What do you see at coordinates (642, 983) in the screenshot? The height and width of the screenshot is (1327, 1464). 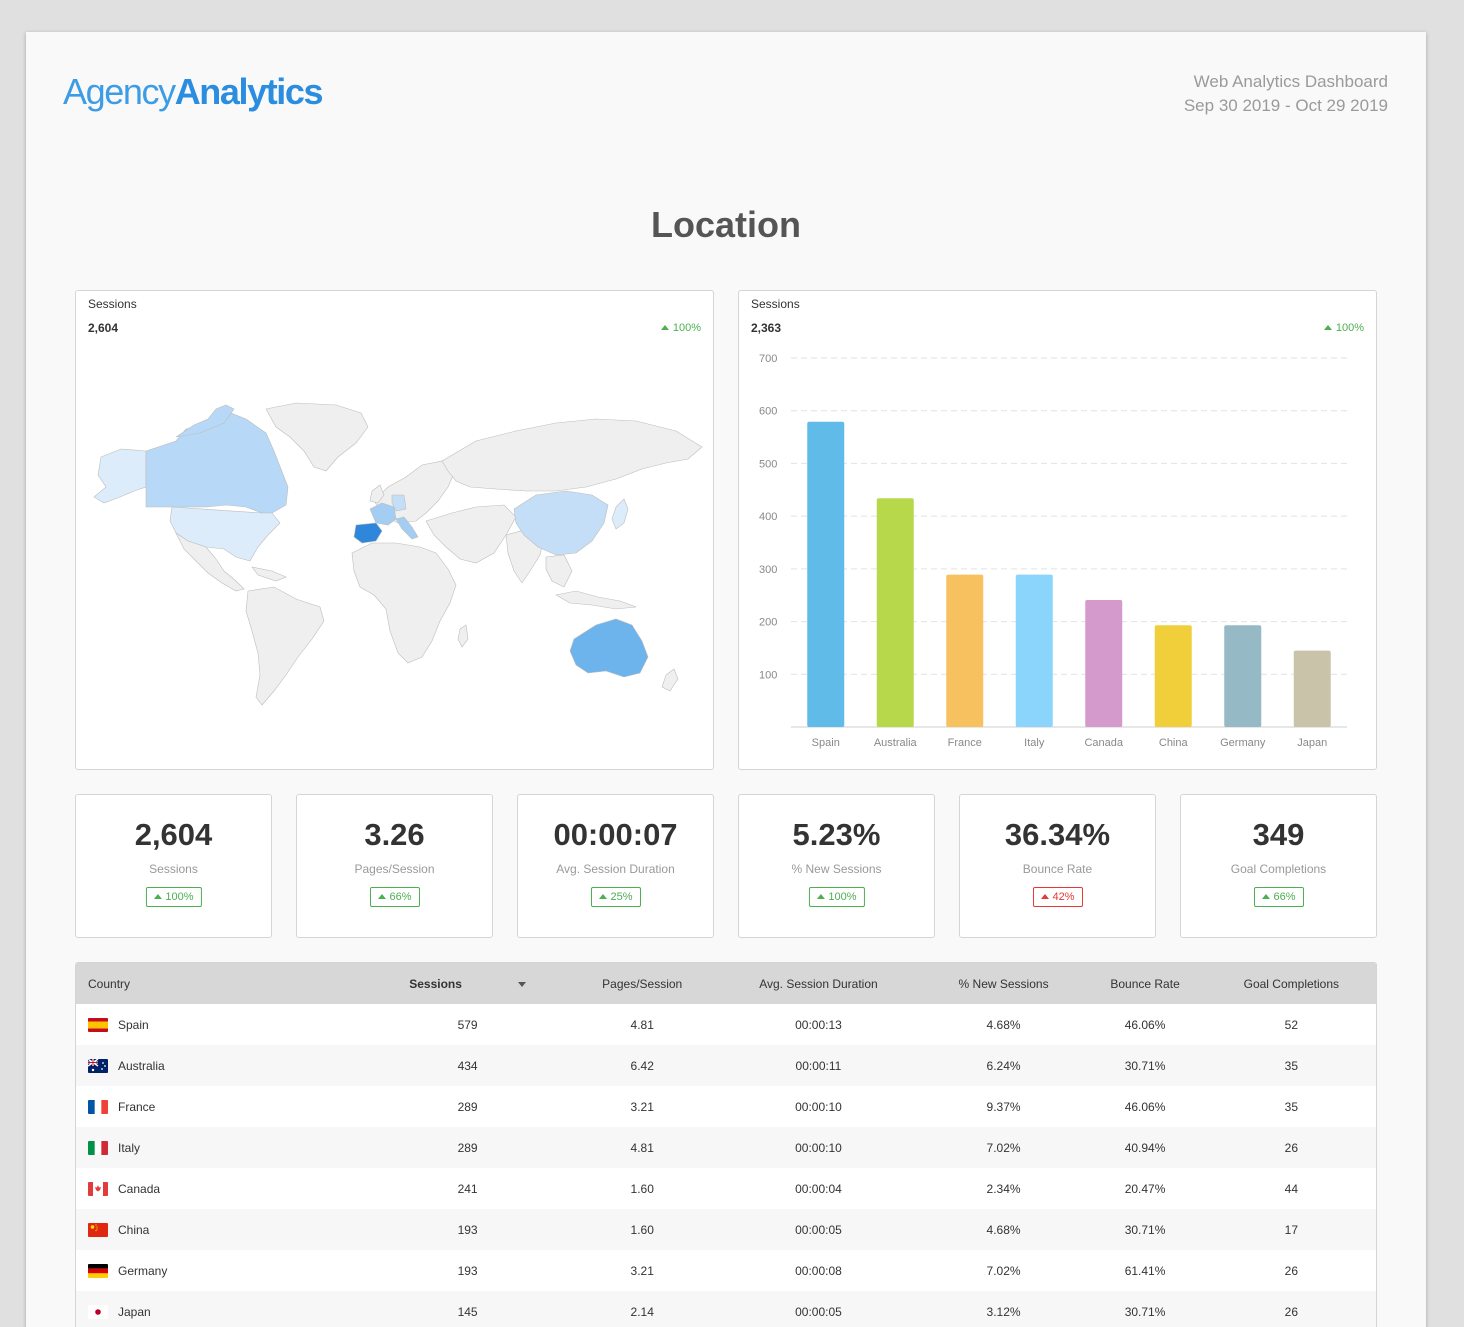 I see `column-header-pages-session: Pages/Session` at bounding box center [642, 983].